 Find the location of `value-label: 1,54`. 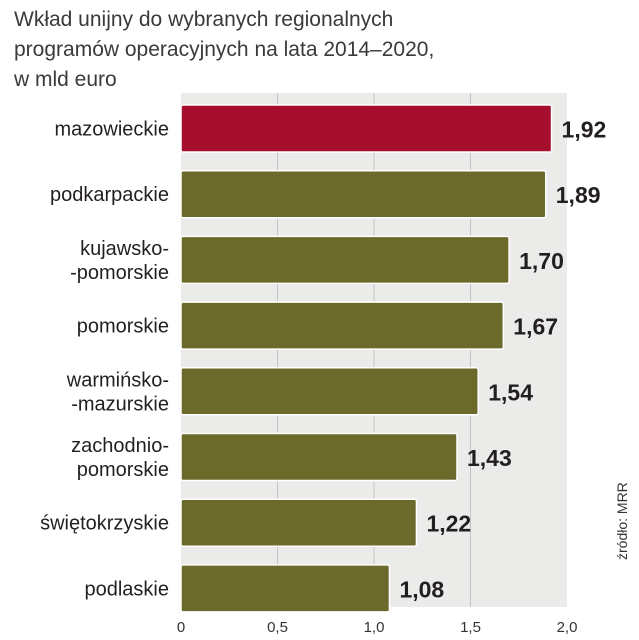

value-label: 1,54 is located at coordinates (510, 392).